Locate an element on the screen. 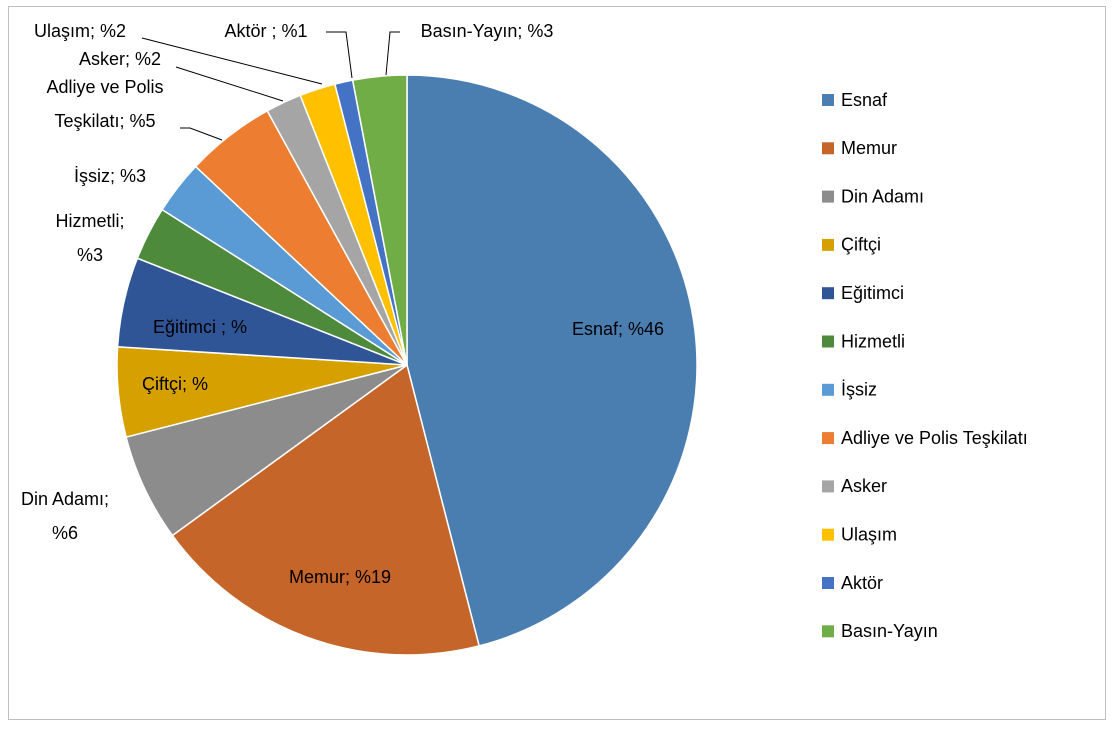  data-label: Çiftçi; % is located at coordinates (175, 384).